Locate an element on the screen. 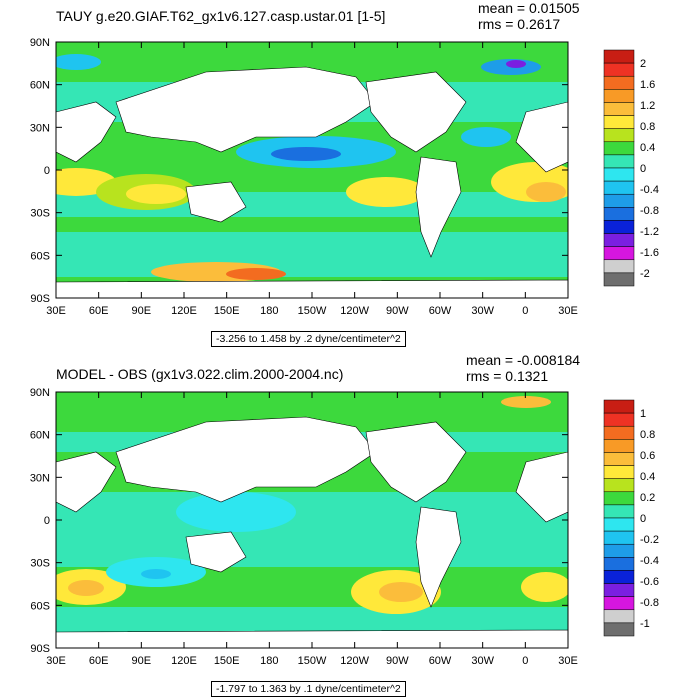 Image resolution: width=700 pixels, height=700 pixels. colorbar-label: -1 is located at coordinates (645, 624).